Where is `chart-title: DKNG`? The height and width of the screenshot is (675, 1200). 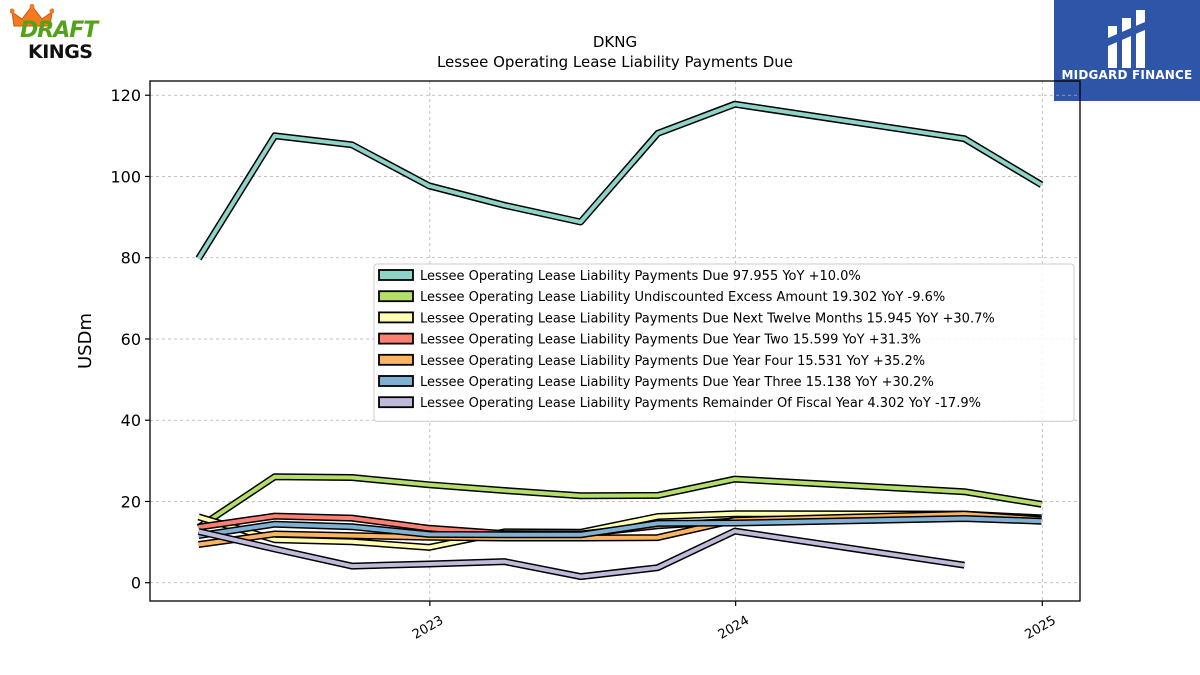 chart-title: DKNG is located at coordinates (615, 42).